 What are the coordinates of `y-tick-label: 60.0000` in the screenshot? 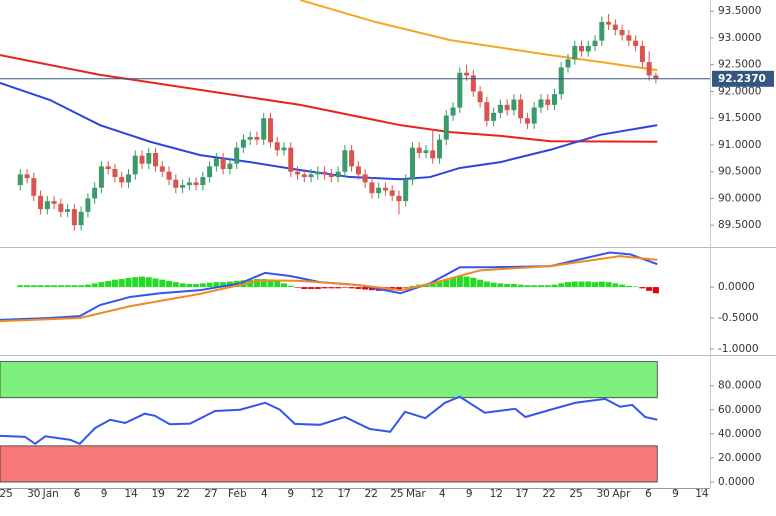 It's located at (739, 410).